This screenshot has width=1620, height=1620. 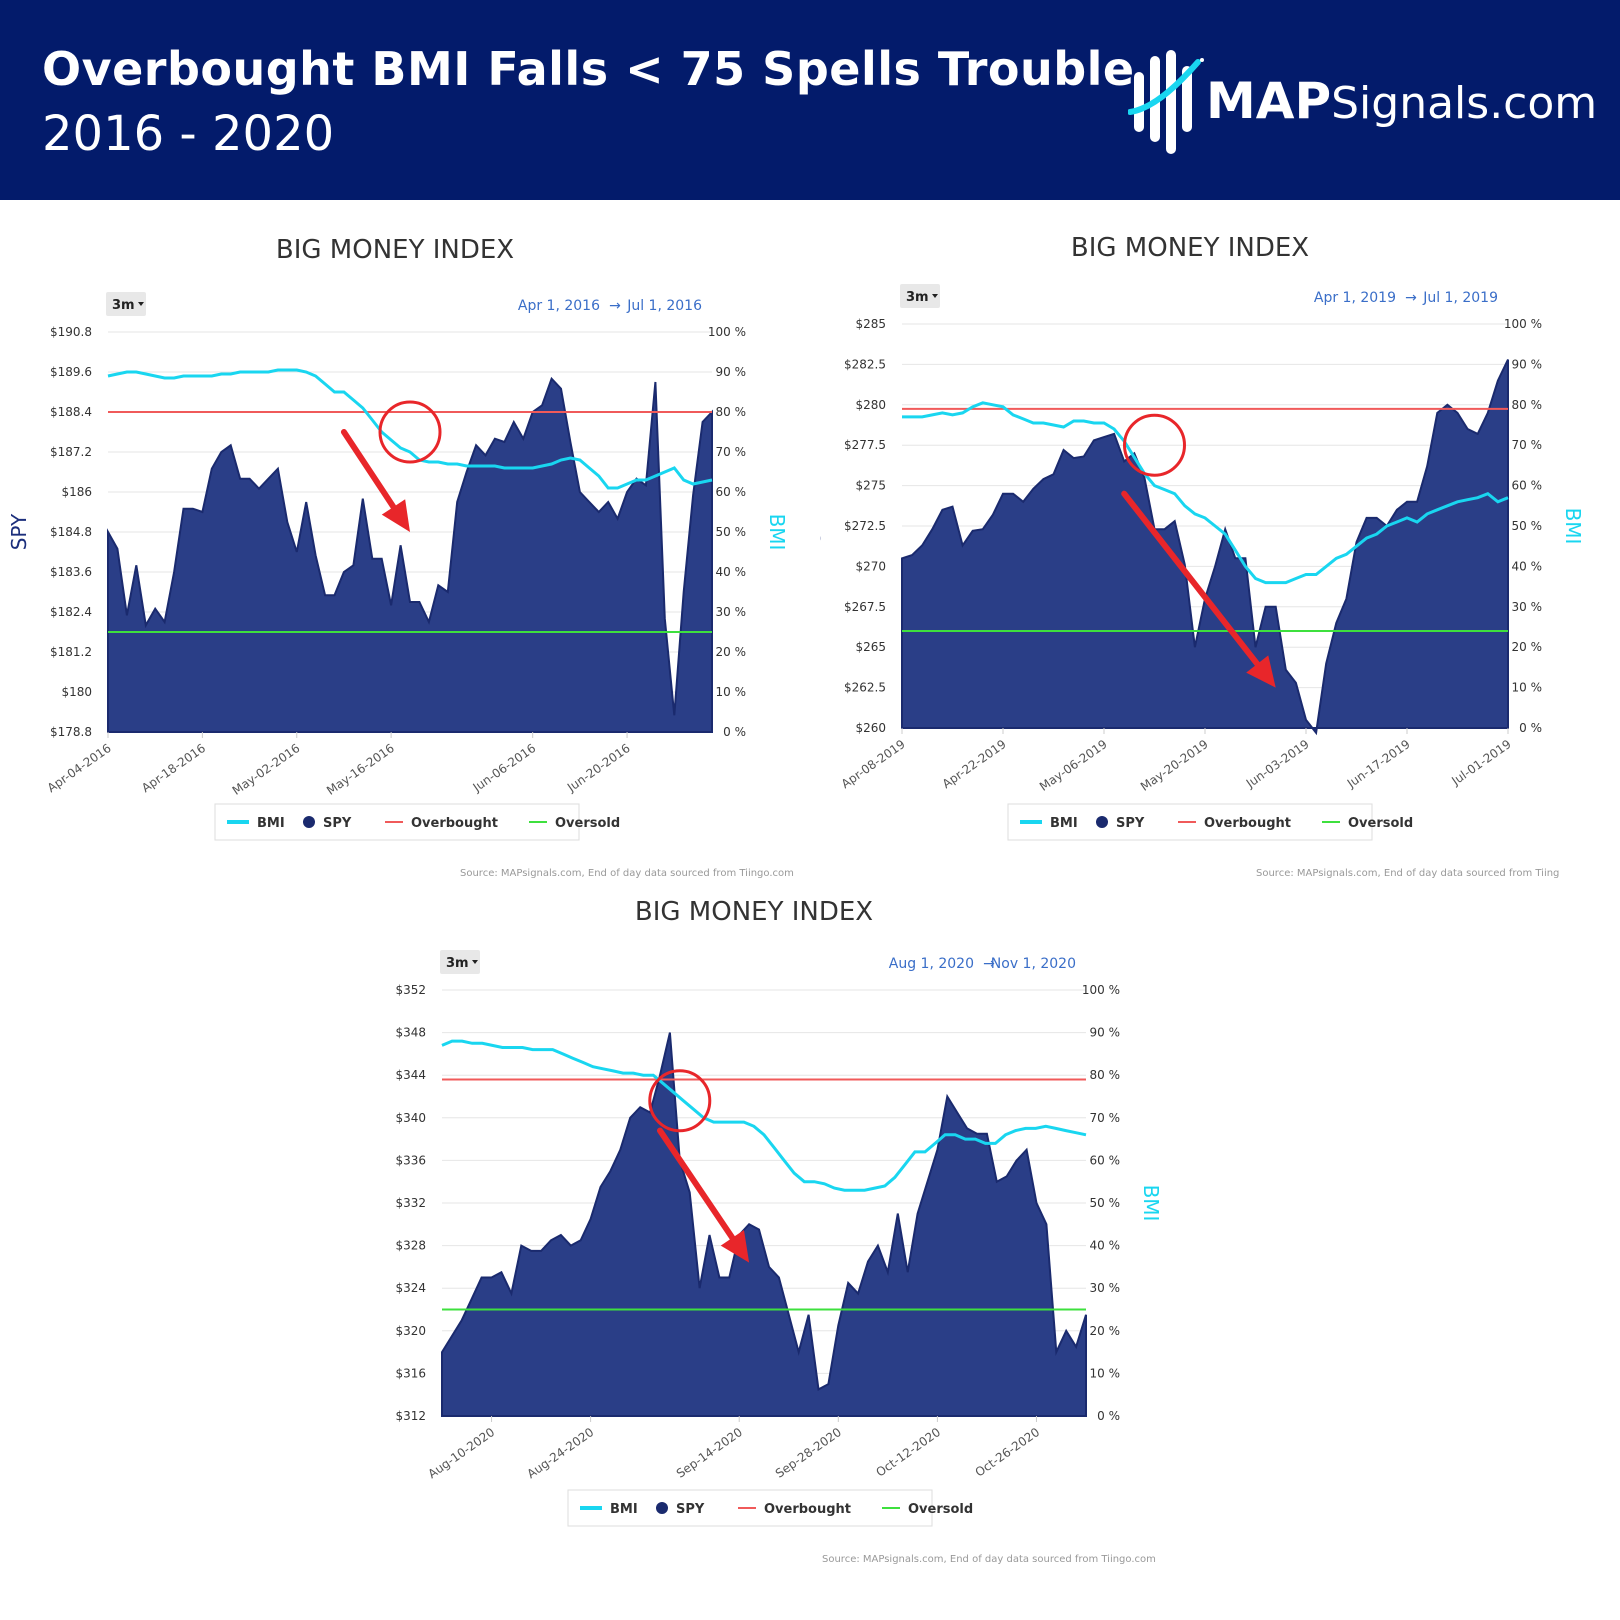 What do you see at coordinates (1073, 765) in the screenshot?
I see `x-tick-label: May-06-2019` at bounding box center [1073, 765].